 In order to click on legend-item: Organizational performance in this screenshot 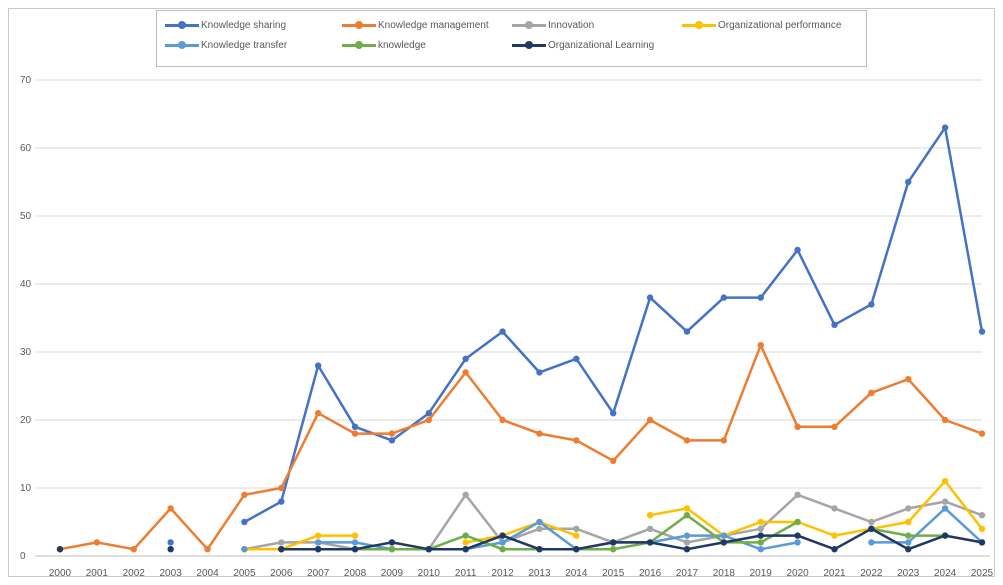, I will do `click(761, 25)`.